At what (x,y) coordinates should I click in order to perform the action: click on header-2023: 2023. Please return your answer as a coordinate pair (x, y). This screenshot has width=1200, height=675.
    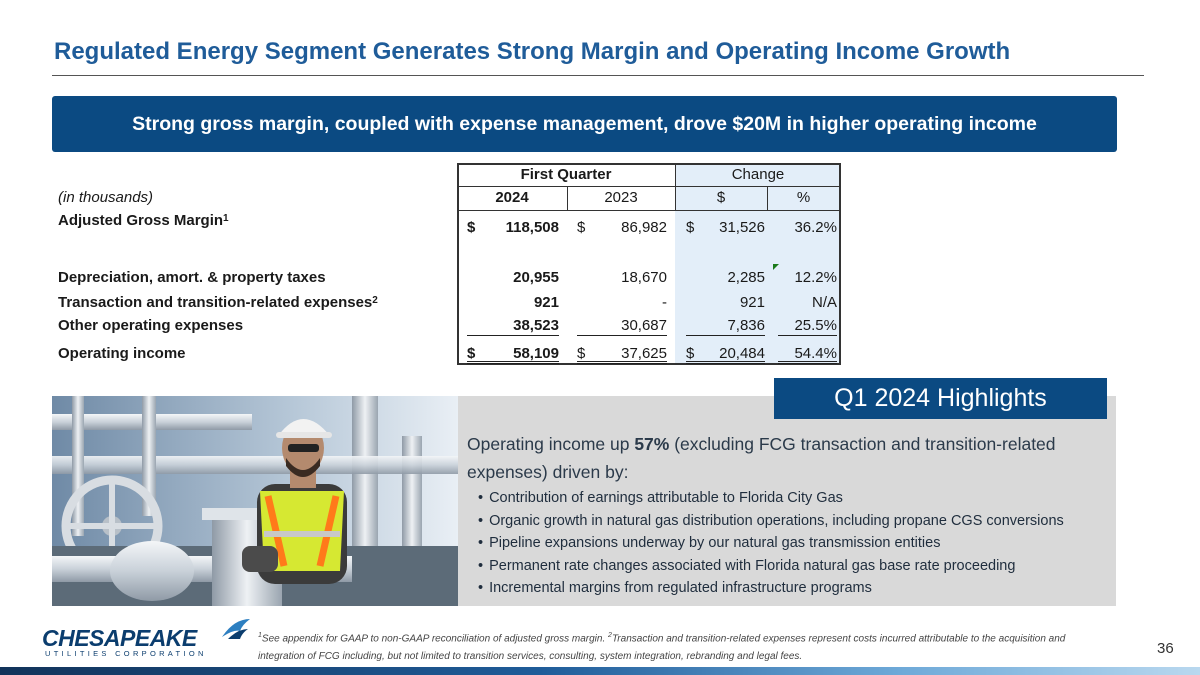
    Looking at the image, I should click on (621, 197).